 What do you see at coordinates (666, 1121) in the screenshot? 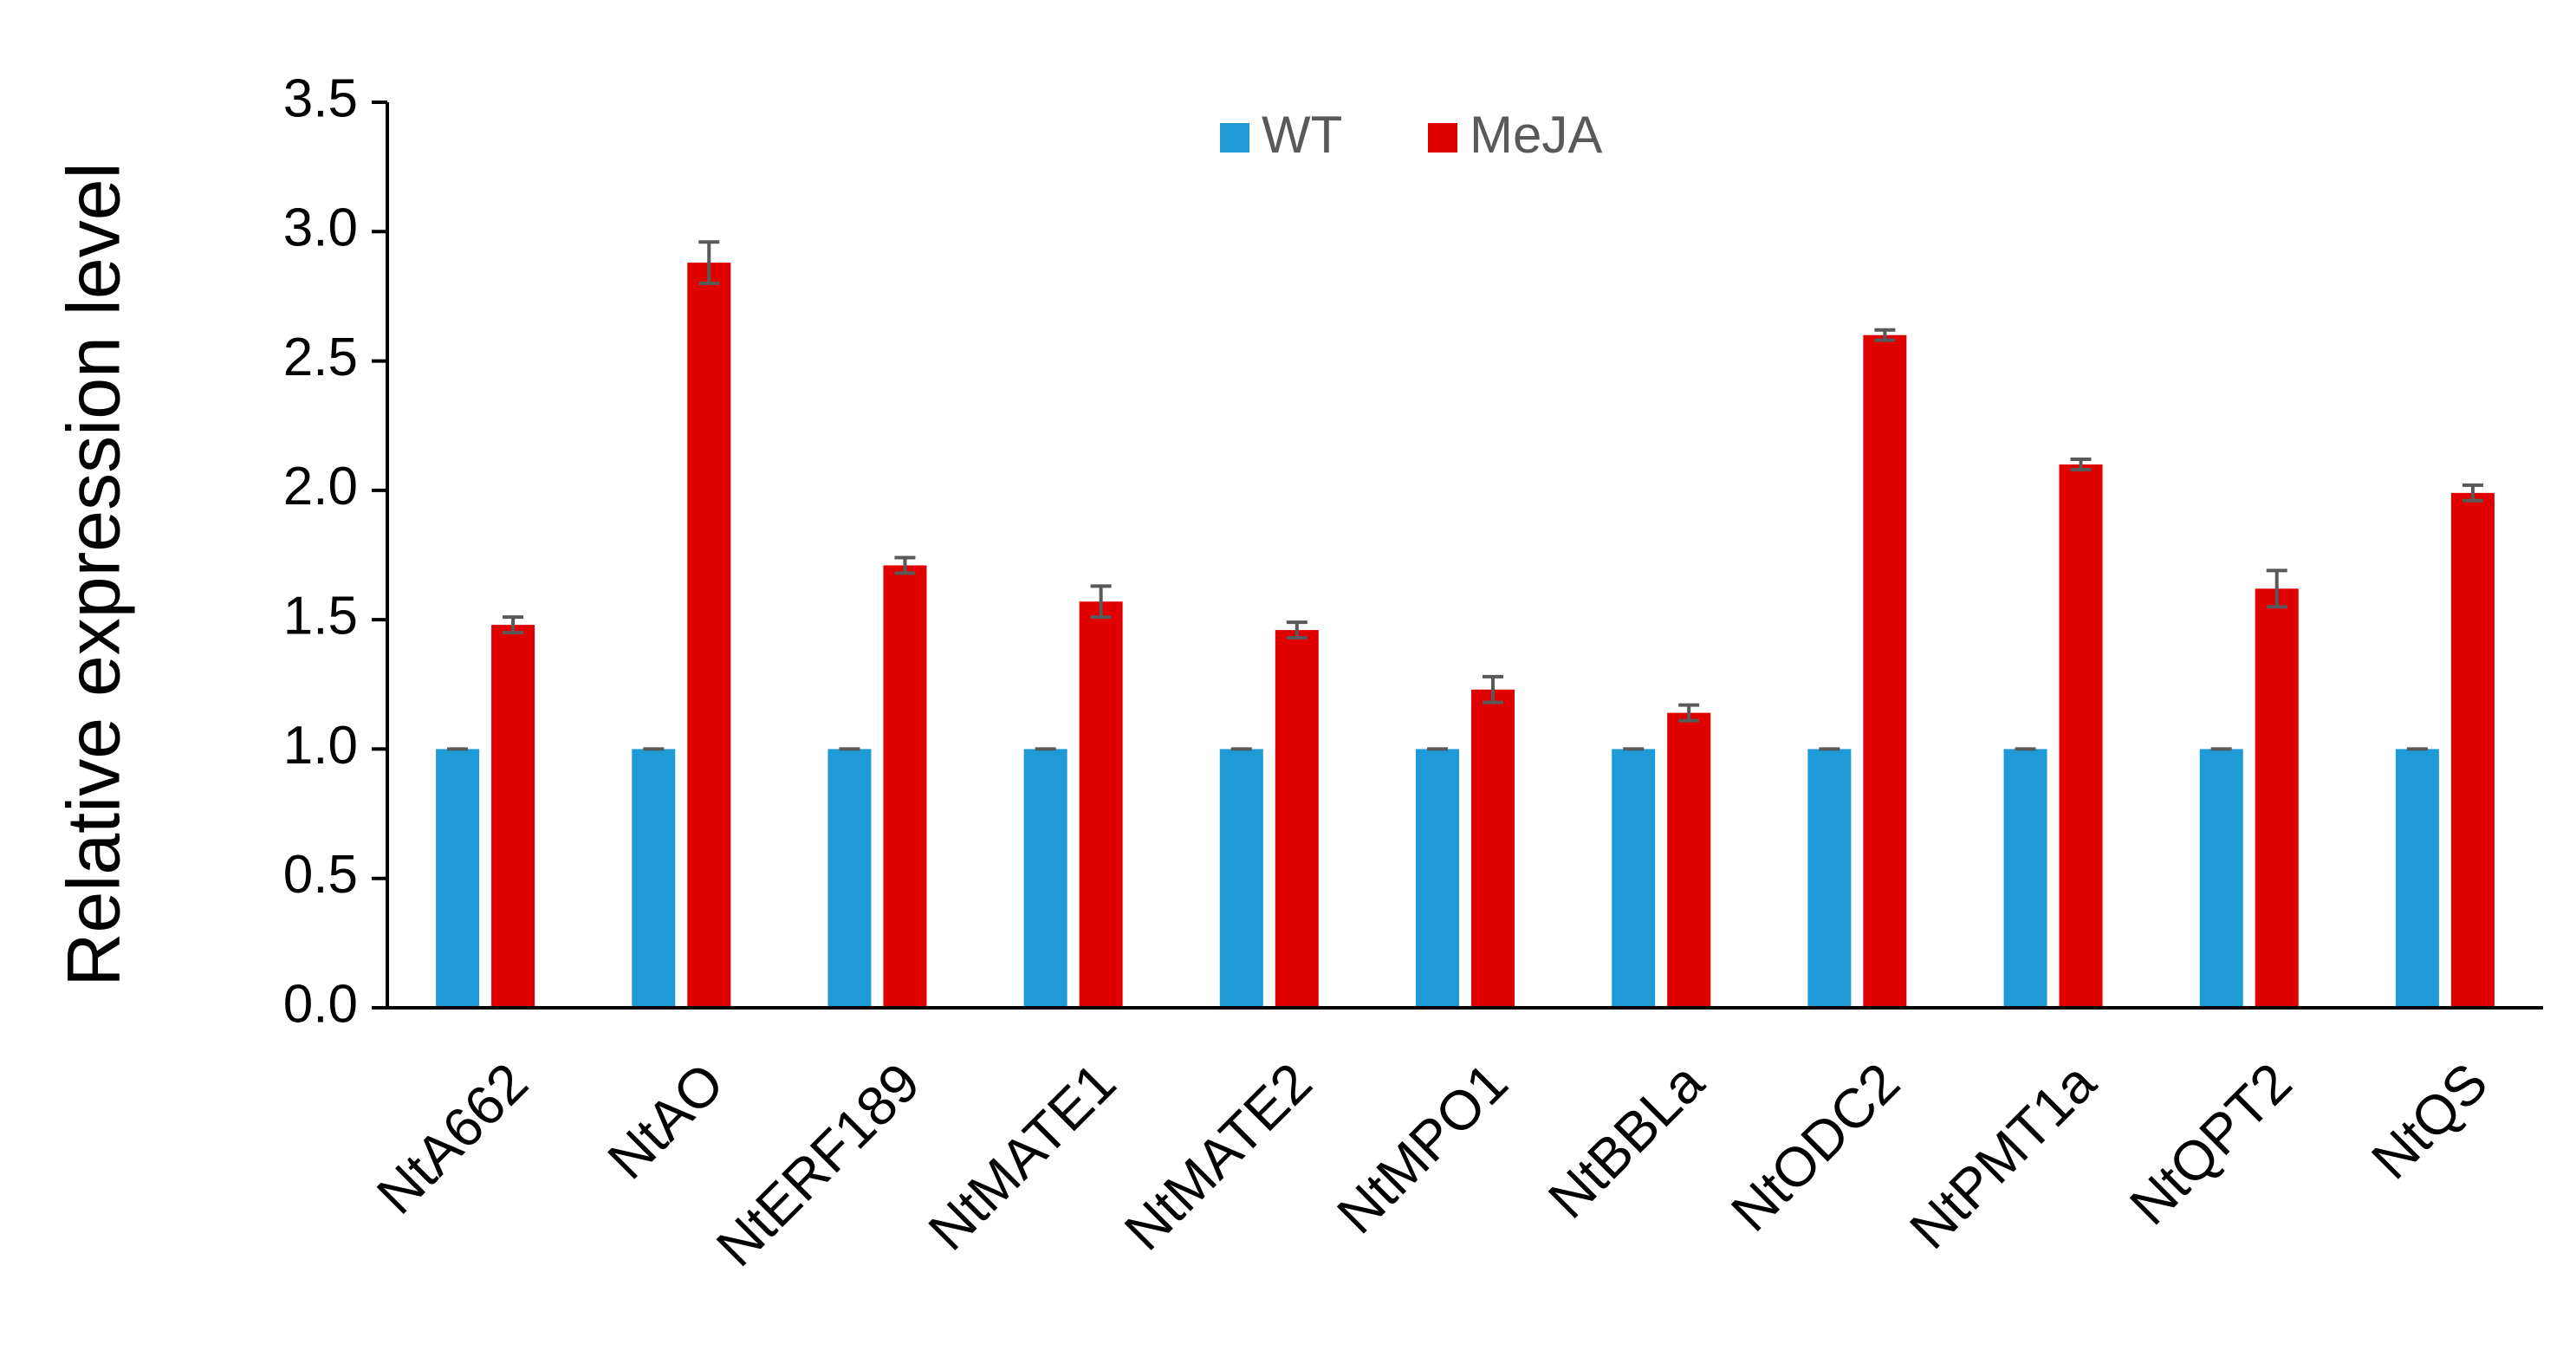
I see `x-tick-label: NtAO` at bounding box center [666, 1121].